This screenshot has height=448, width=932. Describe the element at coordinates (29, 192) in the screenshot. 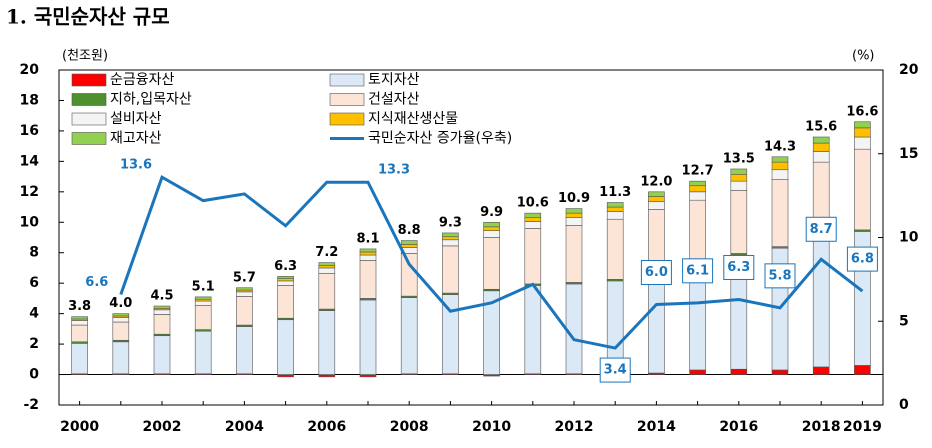

I see `y-tick-label: 12` at that location.